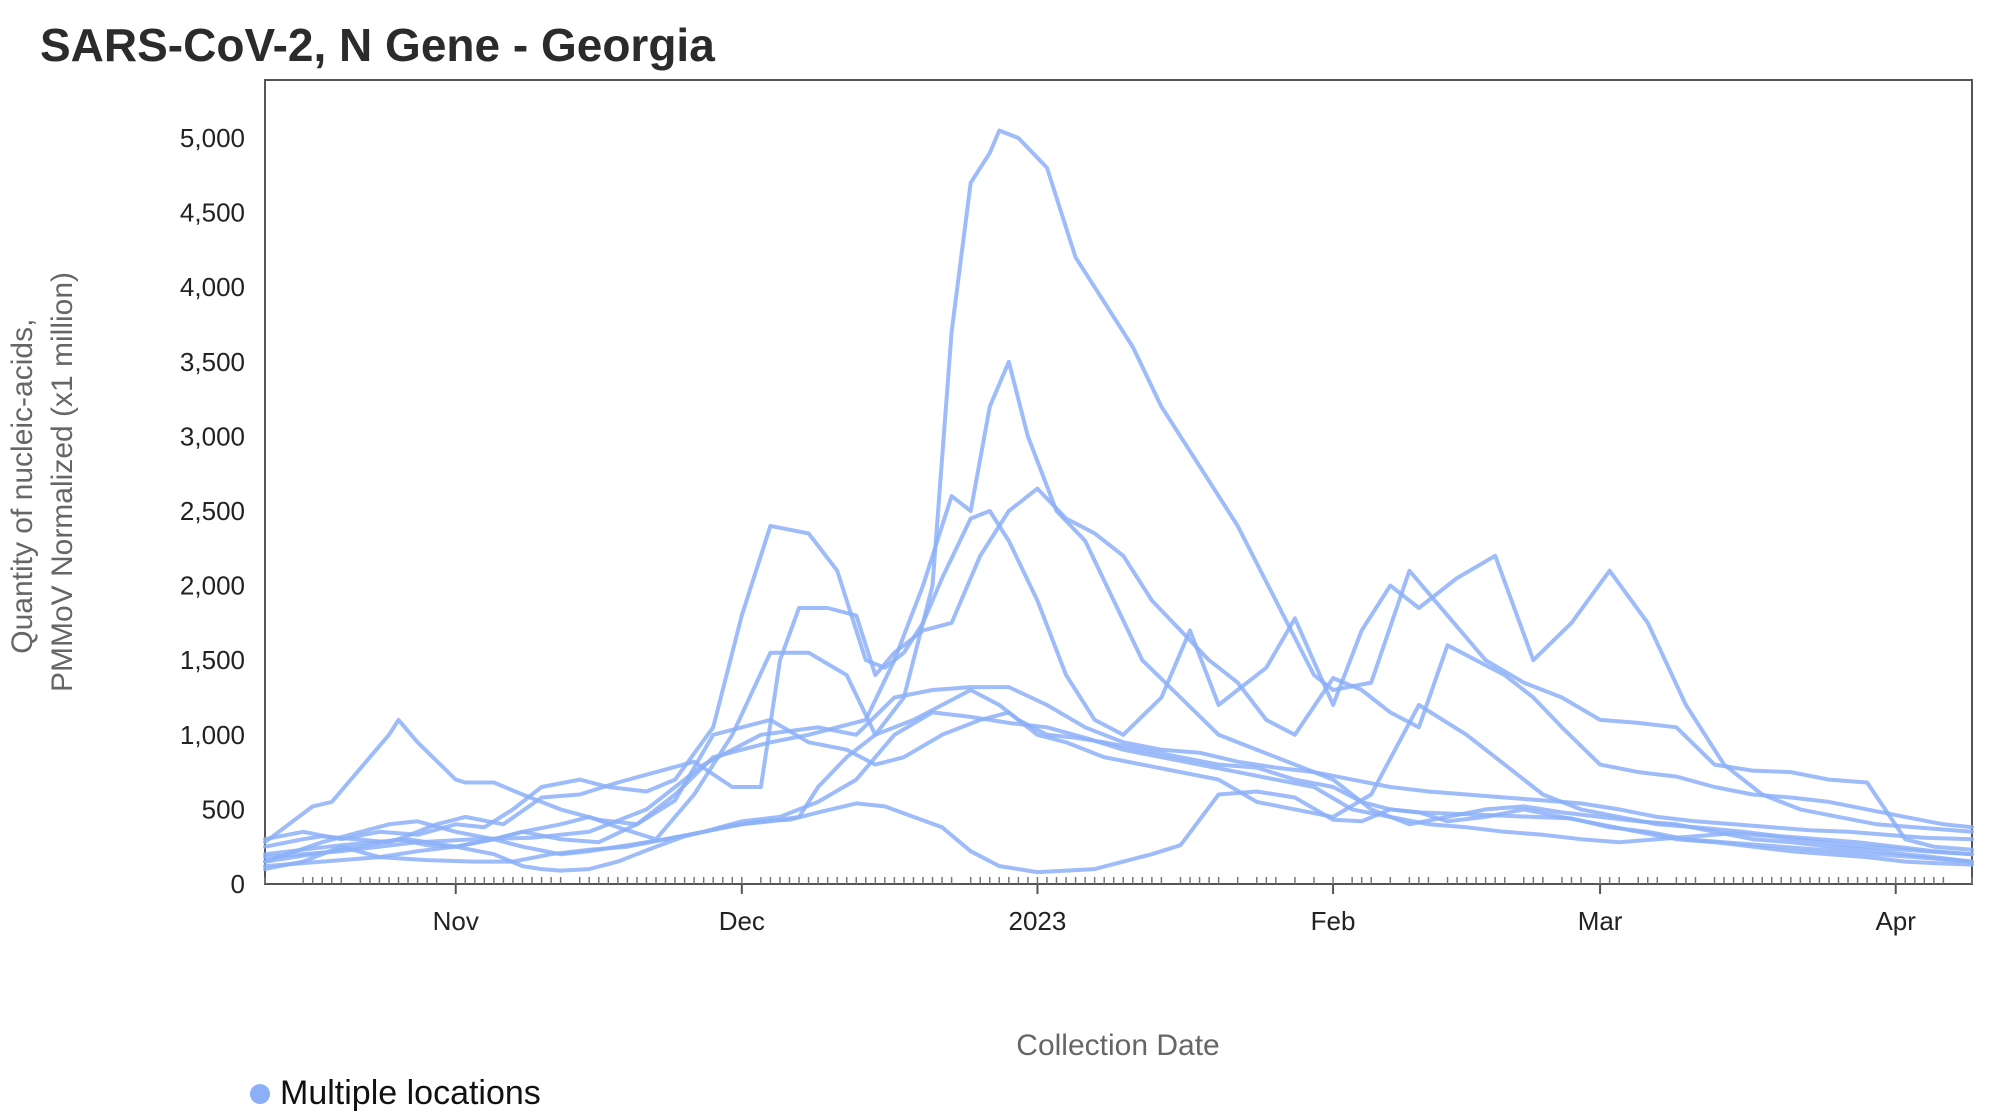  What do you see at coordinates (212, 660) in the screenshot?
I see `y-tick-label: 1,500` at bounding box center [212, 660].